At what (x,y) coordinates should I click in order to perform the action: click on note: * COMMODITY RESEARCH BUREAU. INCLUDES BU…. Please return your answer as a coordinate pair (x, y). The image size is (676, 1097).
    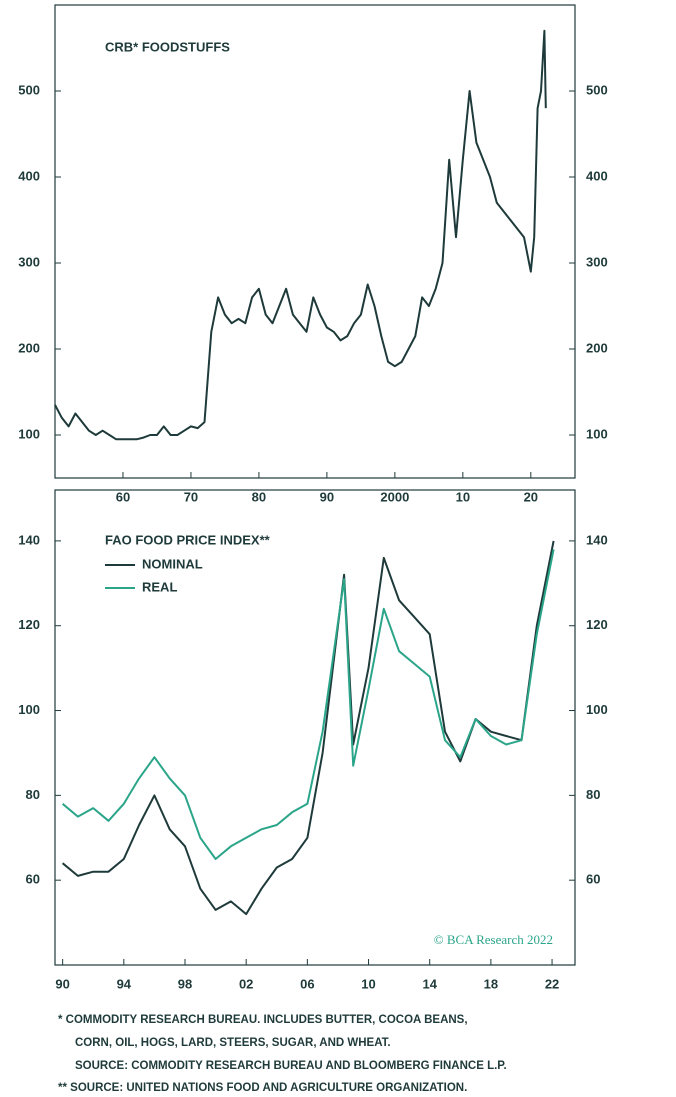
    Looking at the image, I should click on (263, 1020).